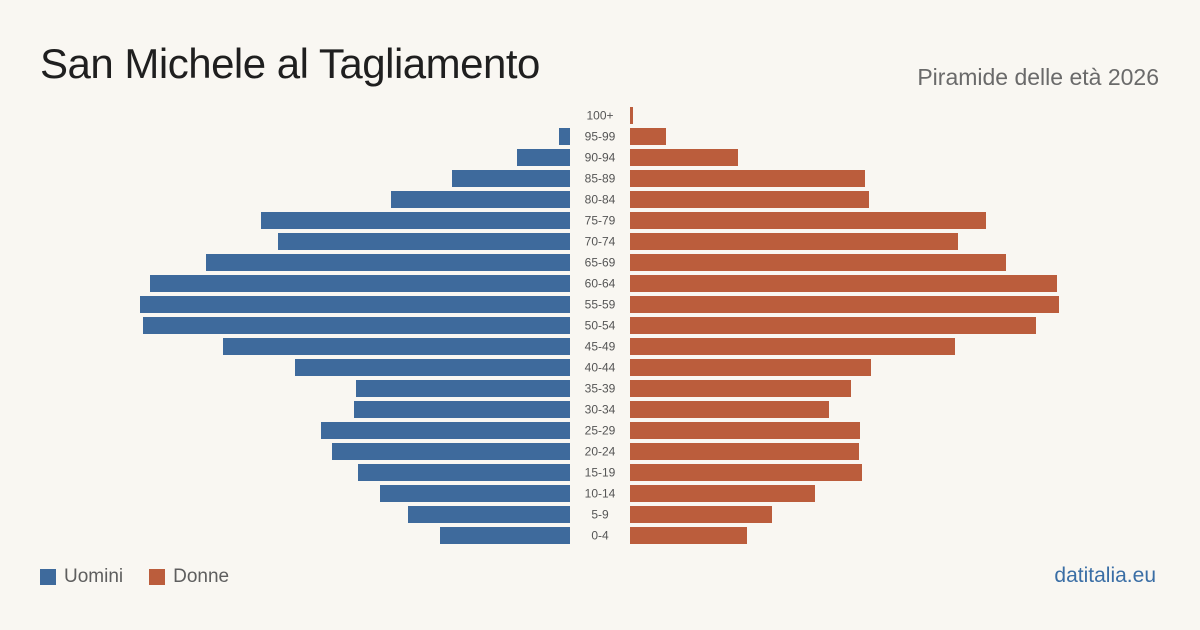 Image resolution: width=1200 pixels, height=630 pixels. What do you see at coordinates (600, 389) in the screenshot?
I see `age-label-35-39: 35-39` at bounding box center [600, 389].